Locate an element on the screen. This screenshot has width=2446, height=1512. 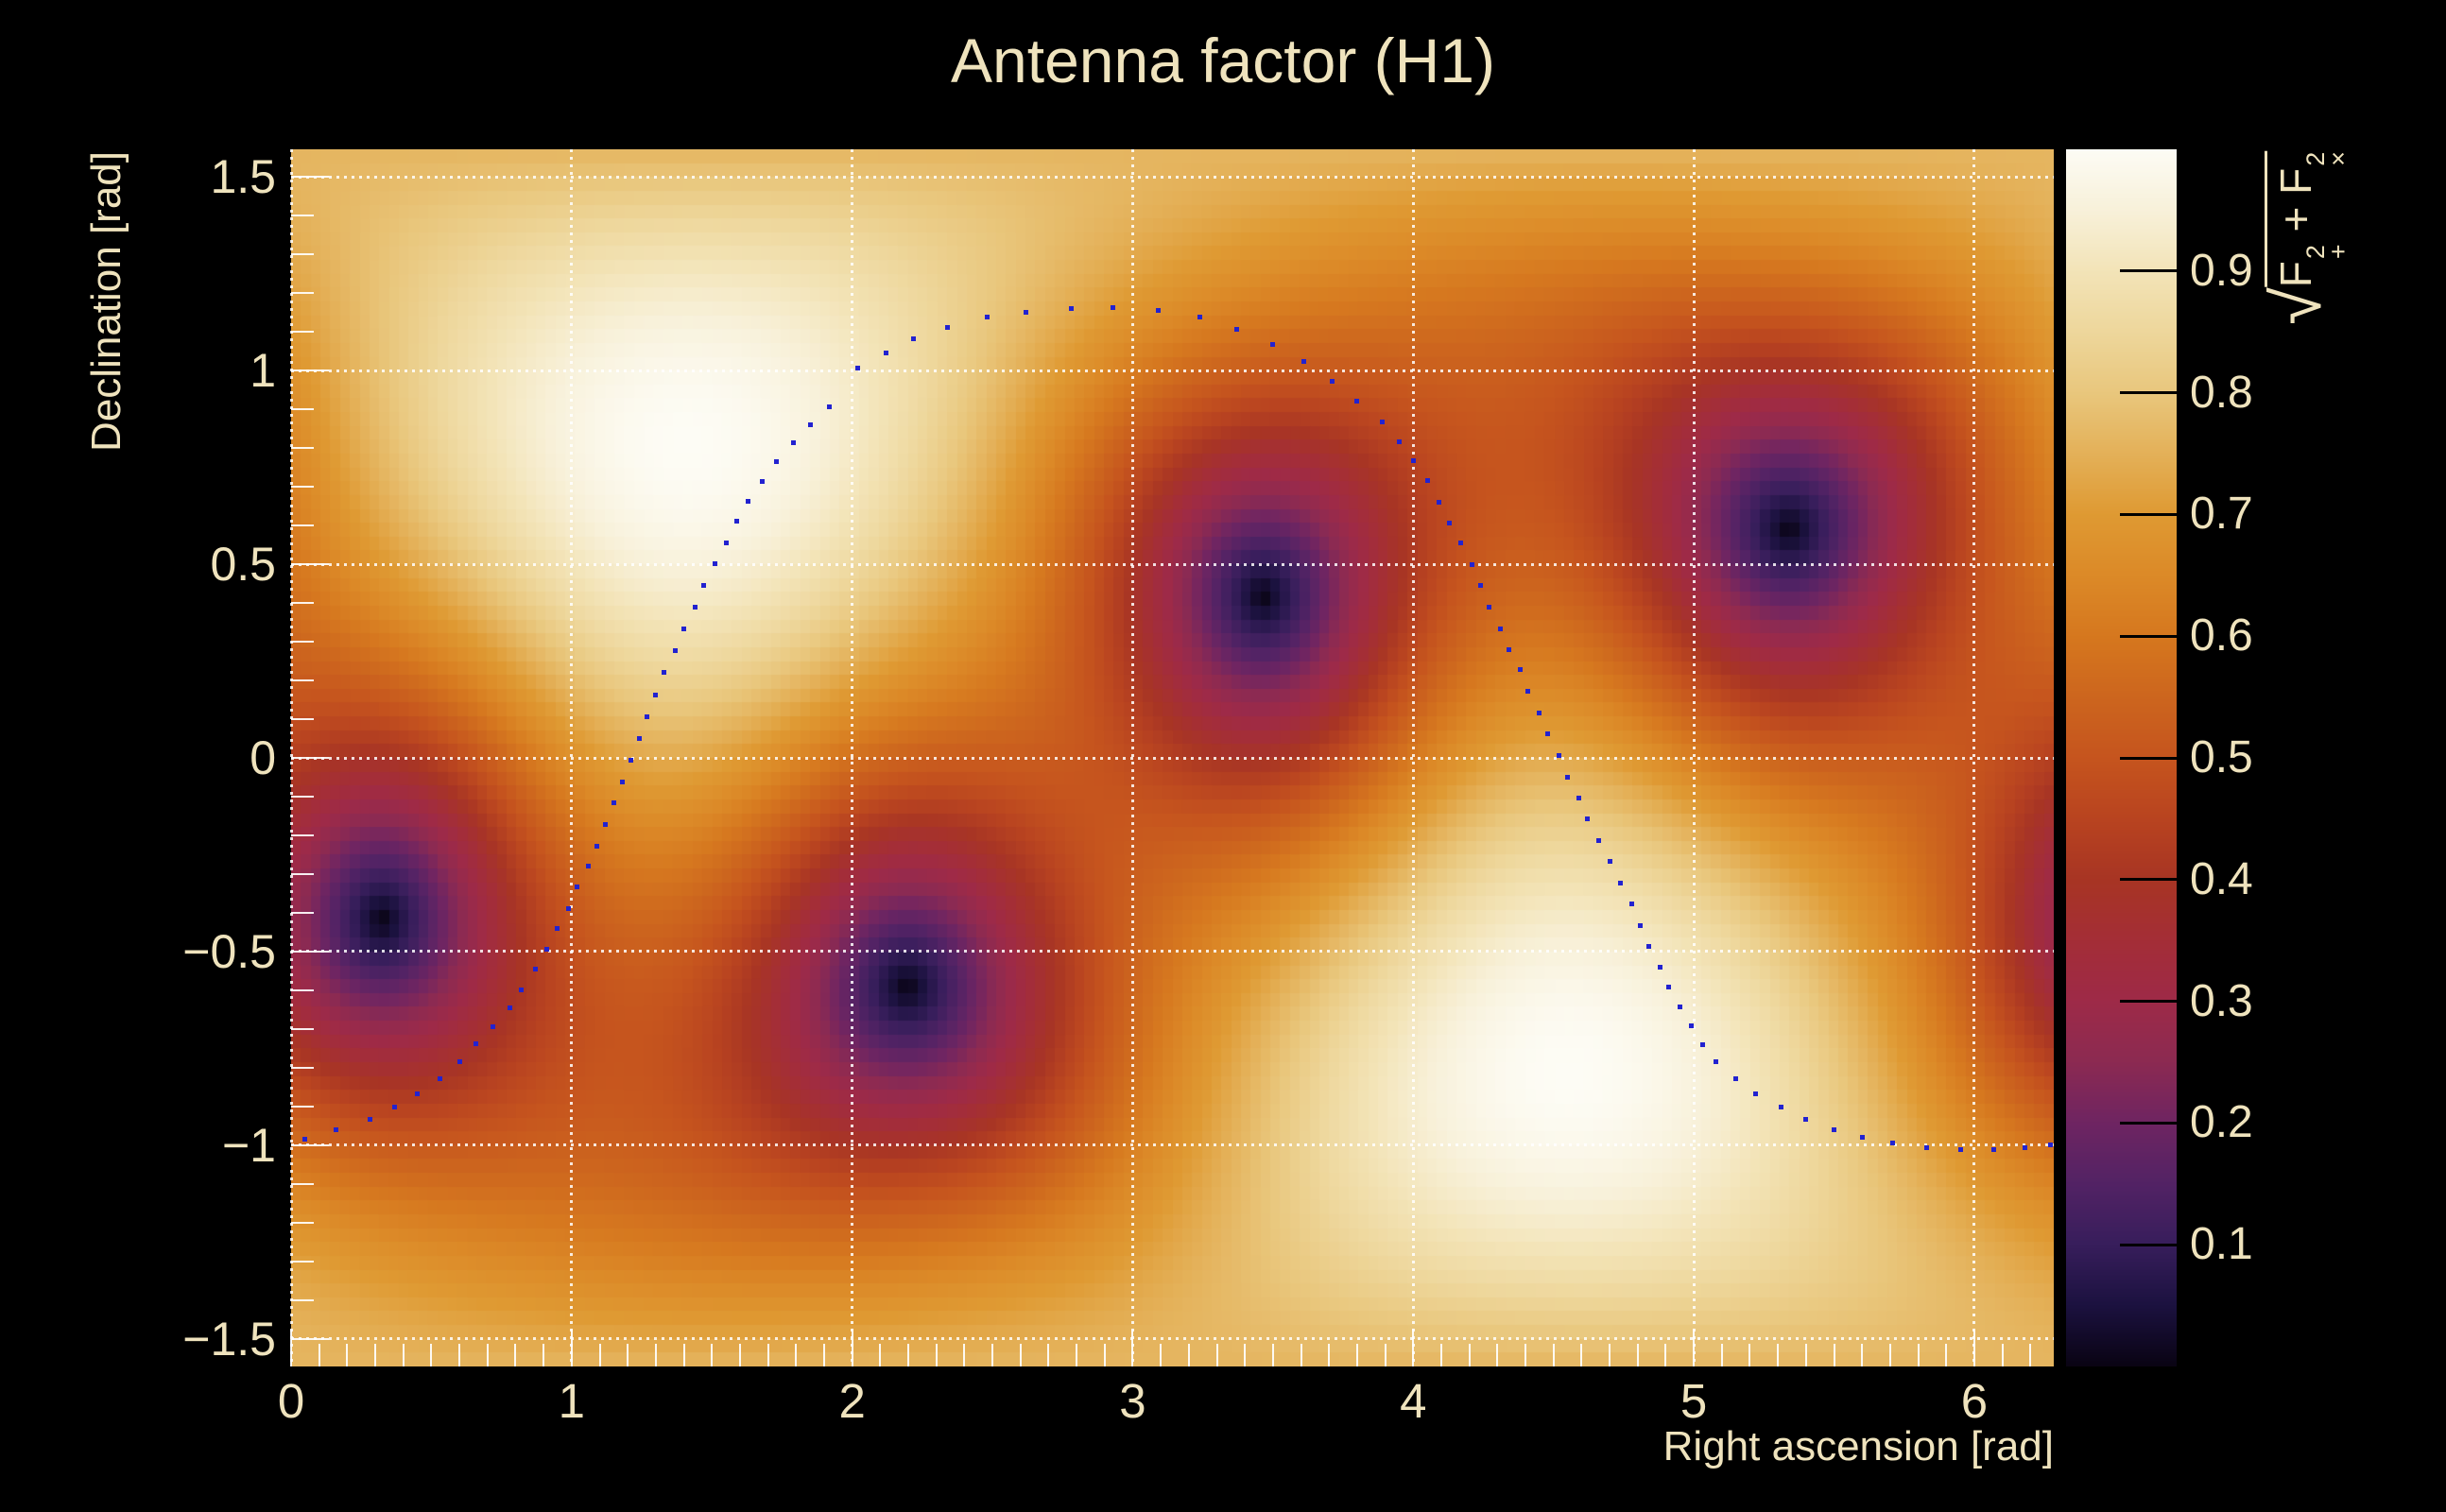
colorbar-tick-0.9 is located at coordinates (2148, 271).